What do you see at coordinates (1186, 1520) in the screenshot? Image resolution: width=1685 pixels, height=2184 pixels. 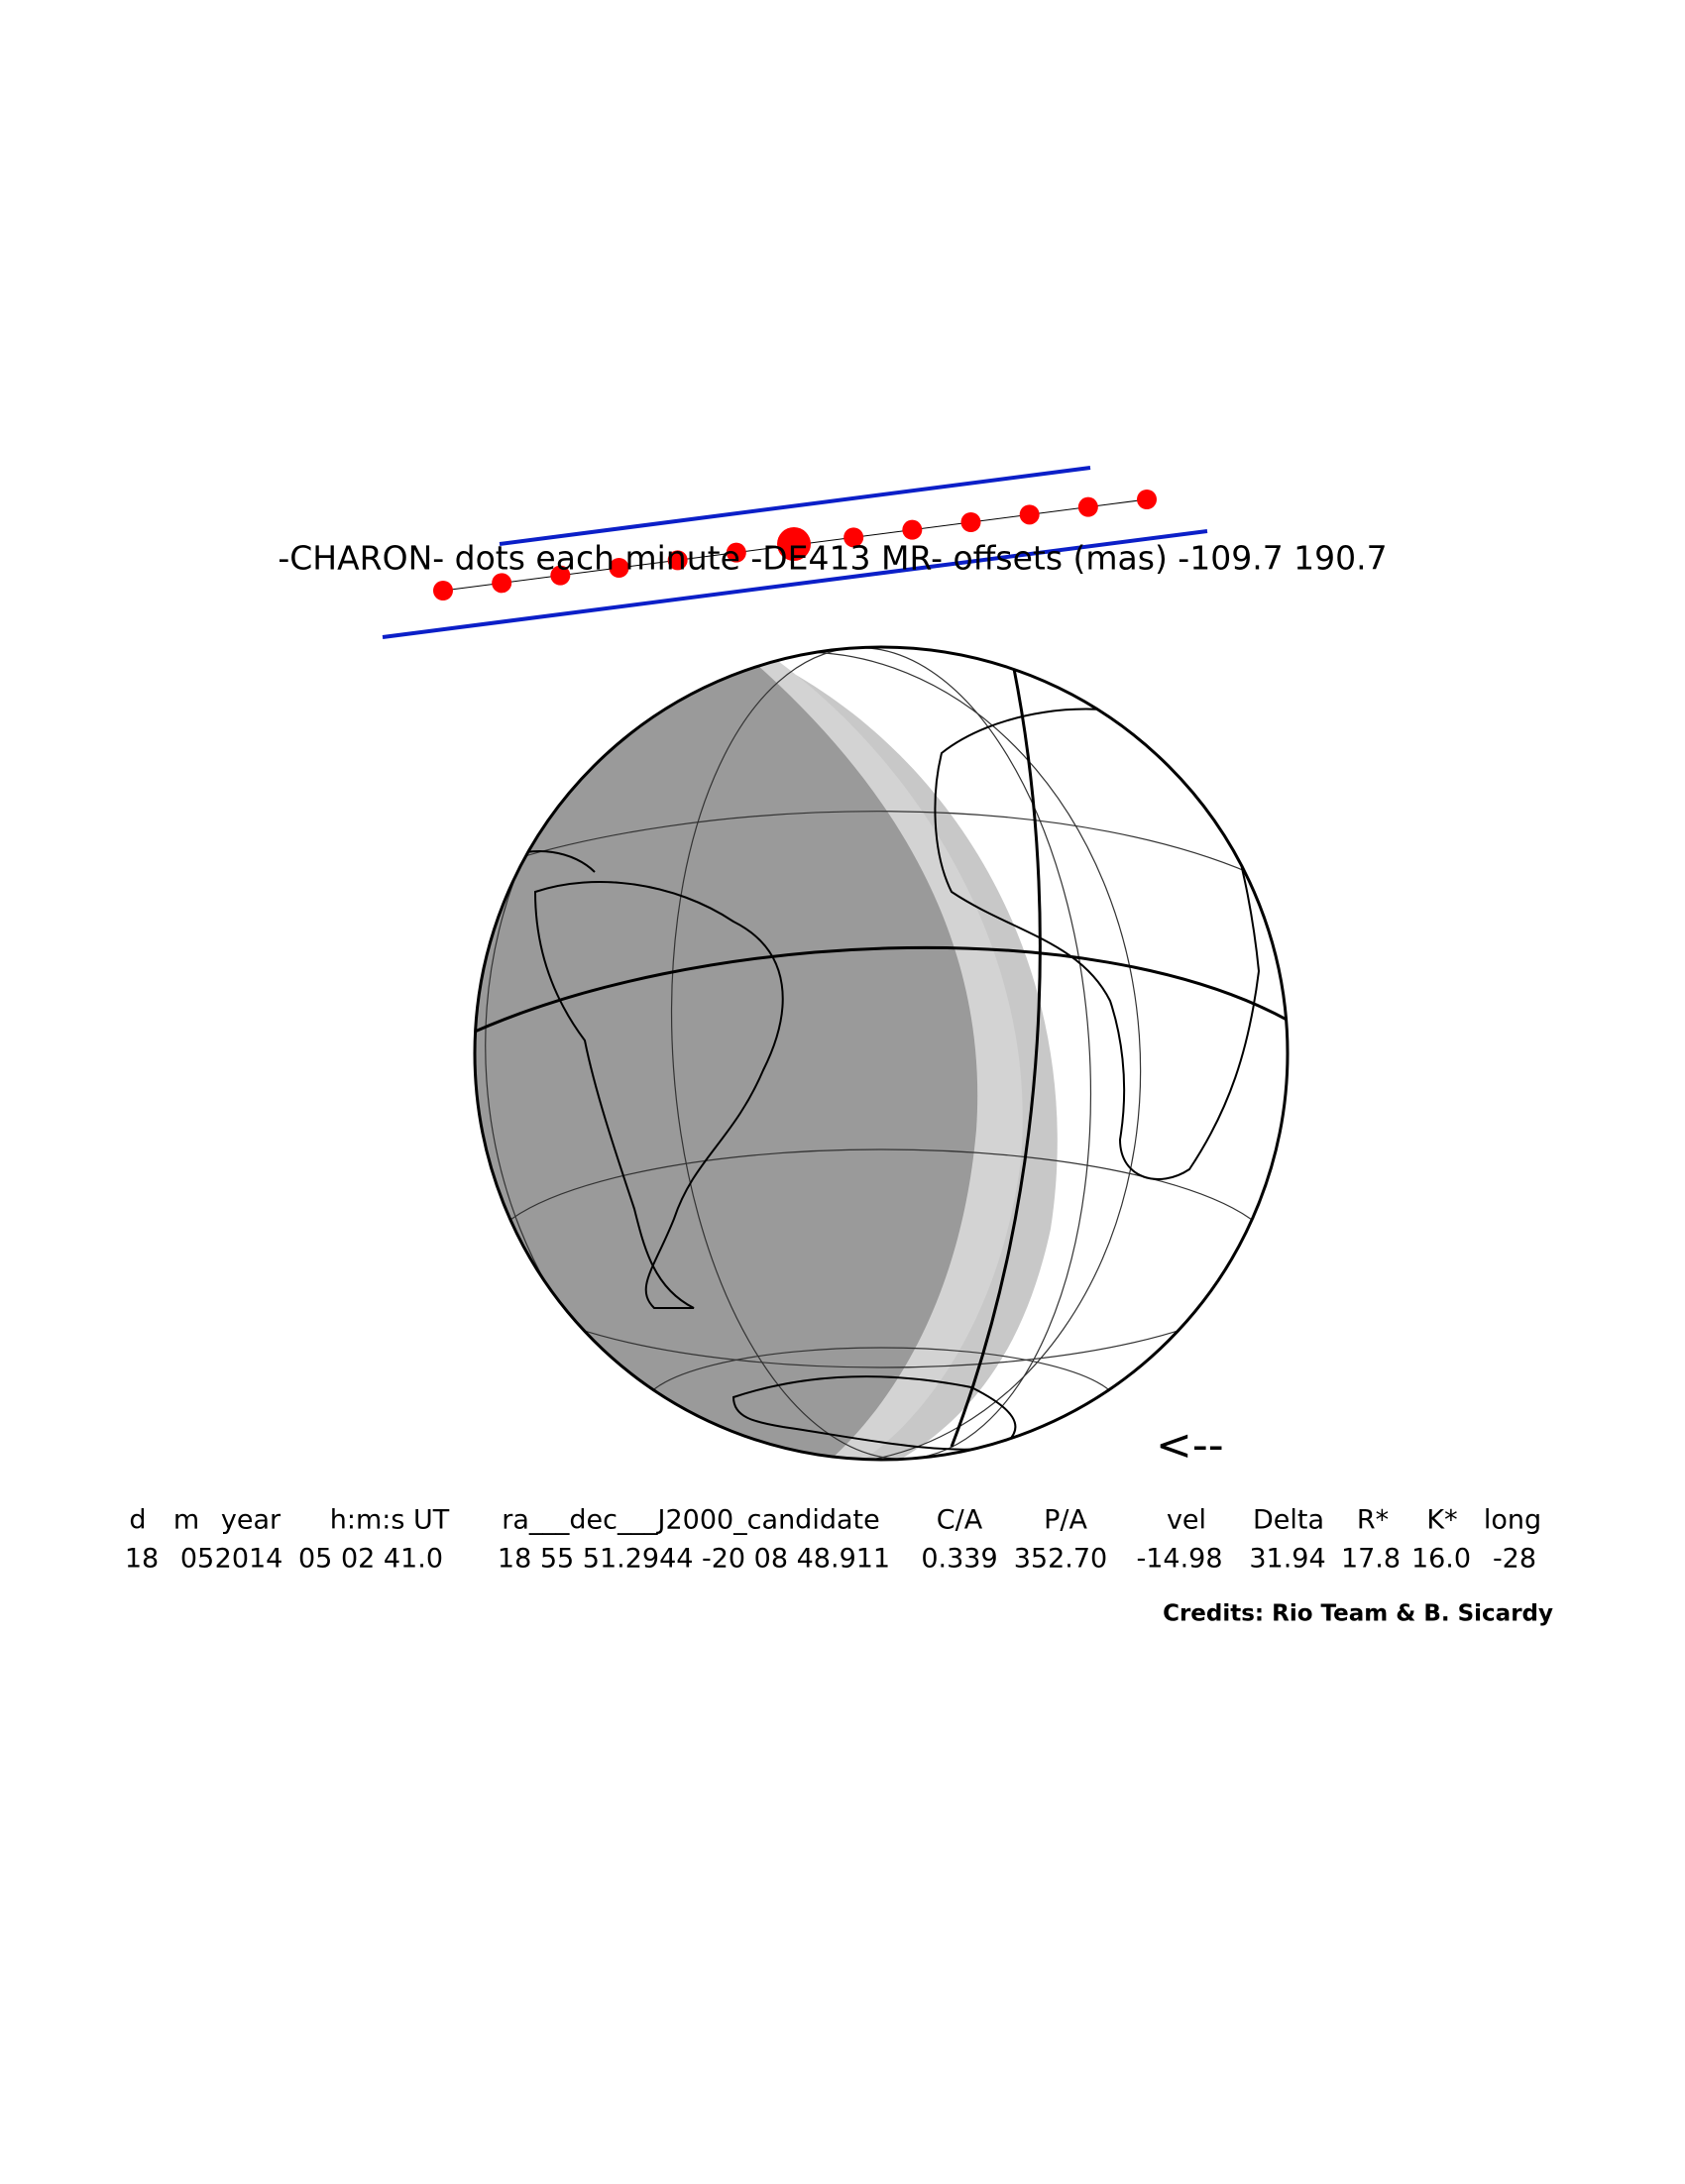 I see `column-header: vel` at bounding box center [1186, 1520].